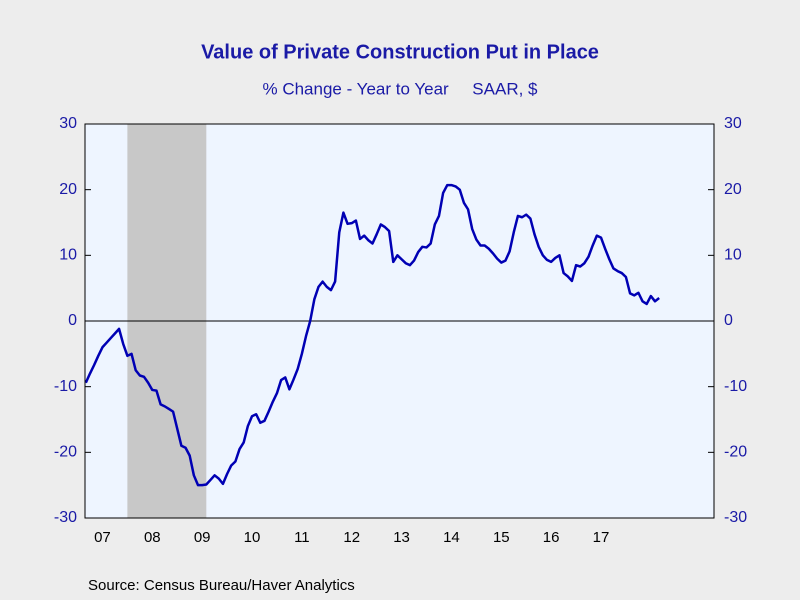  What do you see at coordinates (735, 452) in the screenshot?
I see `y2-tick-label: -20` at bounding box center [735, 452].